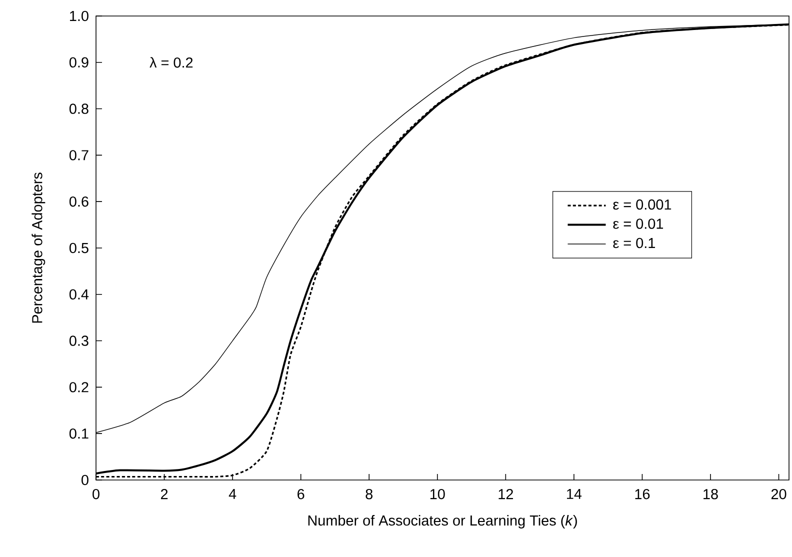 The height and width of the screenshot is (557, 792). What do you see at coordinates (85, 480) in the screenshot?
I see `y-tick-label: 0` at bounding box center [85, 480].